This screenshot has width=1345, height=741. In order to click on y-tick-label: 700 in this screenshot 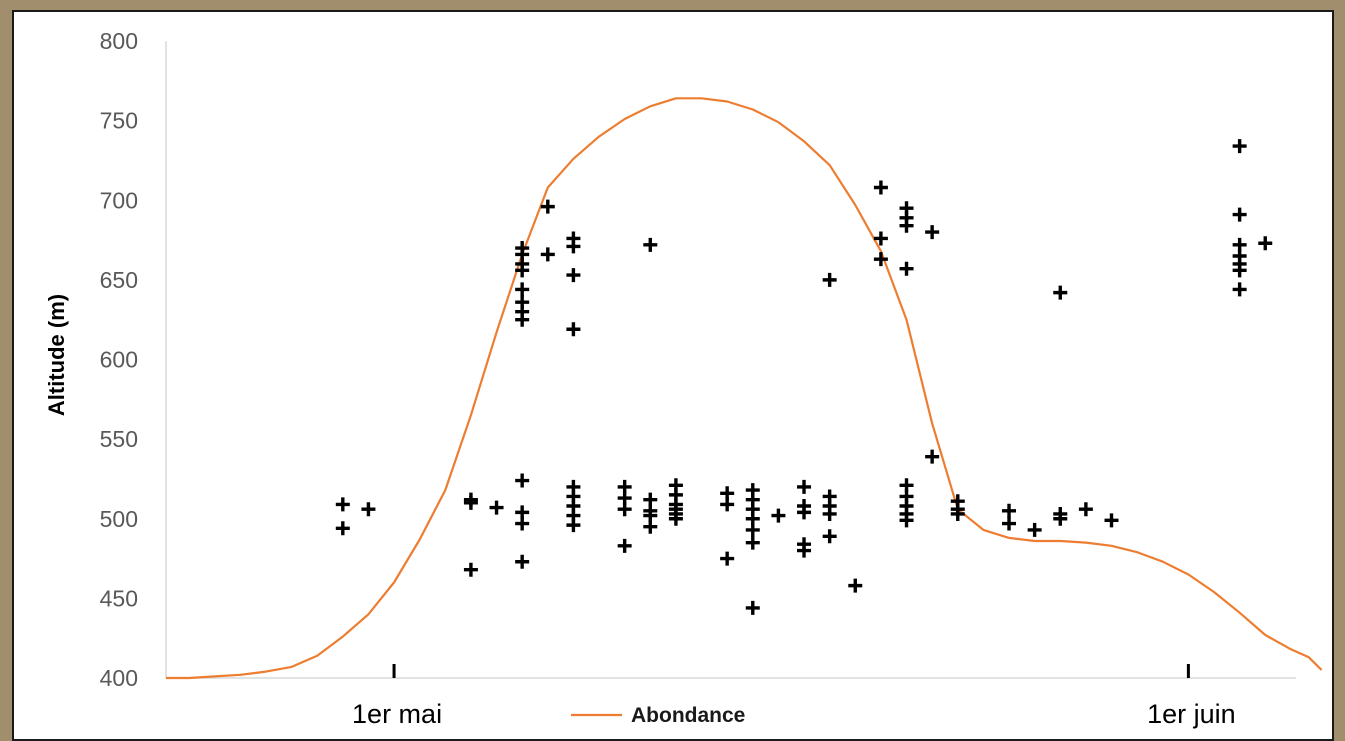, I will do `click(119, 200)`.